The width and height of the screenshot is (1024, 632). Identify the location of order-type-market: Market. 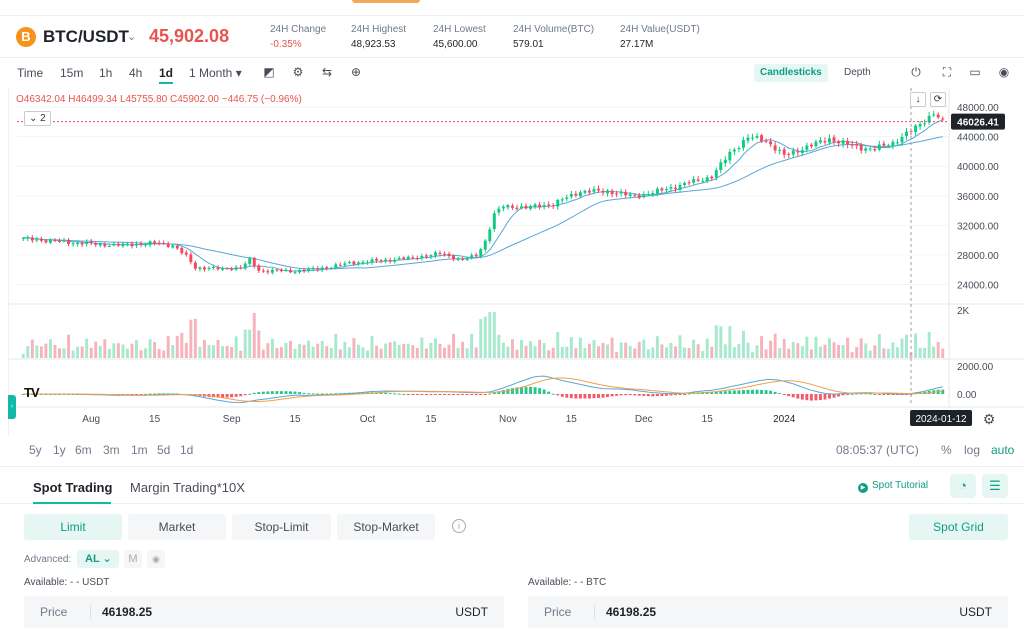
(177, 527).